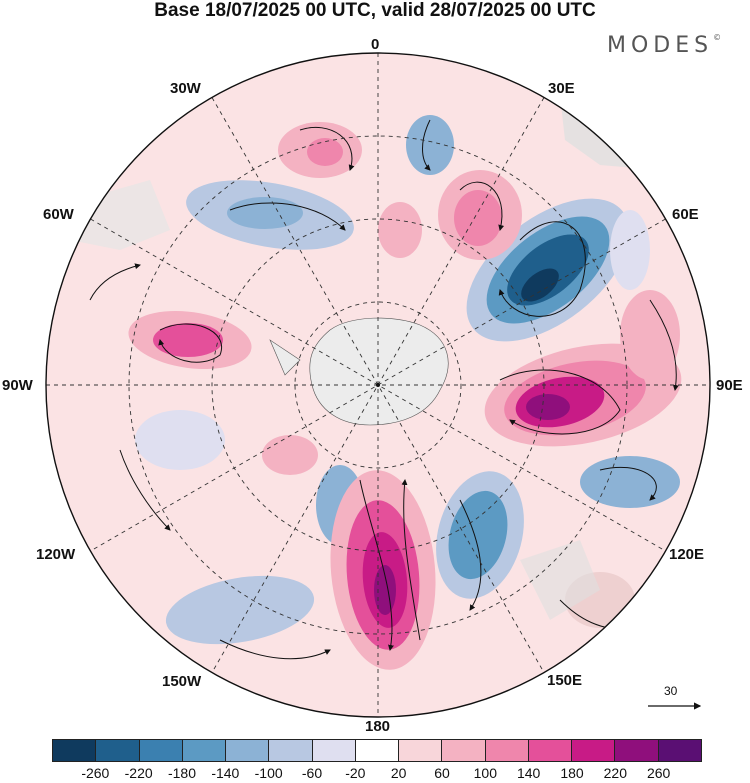  I want to click on lon-label-30e: 30E, so click(561, 88).